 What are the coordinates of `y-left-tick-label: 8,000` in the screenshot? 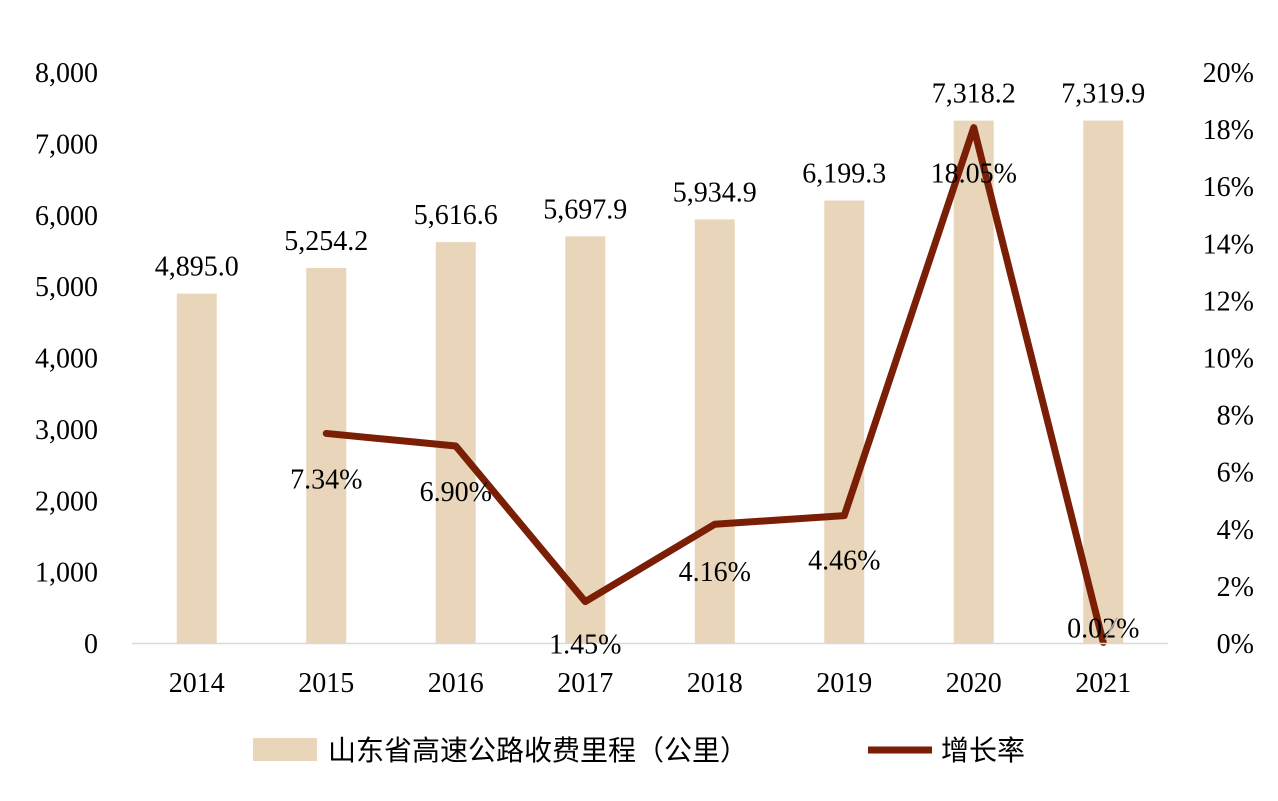 It's located at (66, 73).